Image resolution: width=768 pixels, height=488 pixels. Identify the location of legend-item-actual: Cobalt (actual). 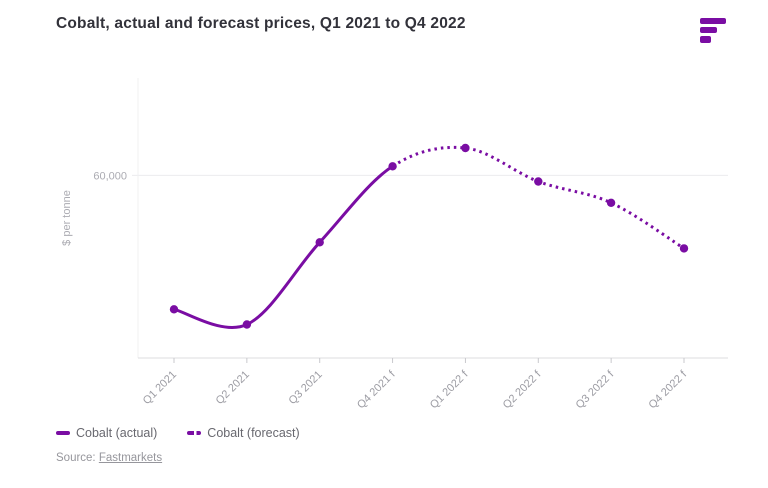
(106, 433).